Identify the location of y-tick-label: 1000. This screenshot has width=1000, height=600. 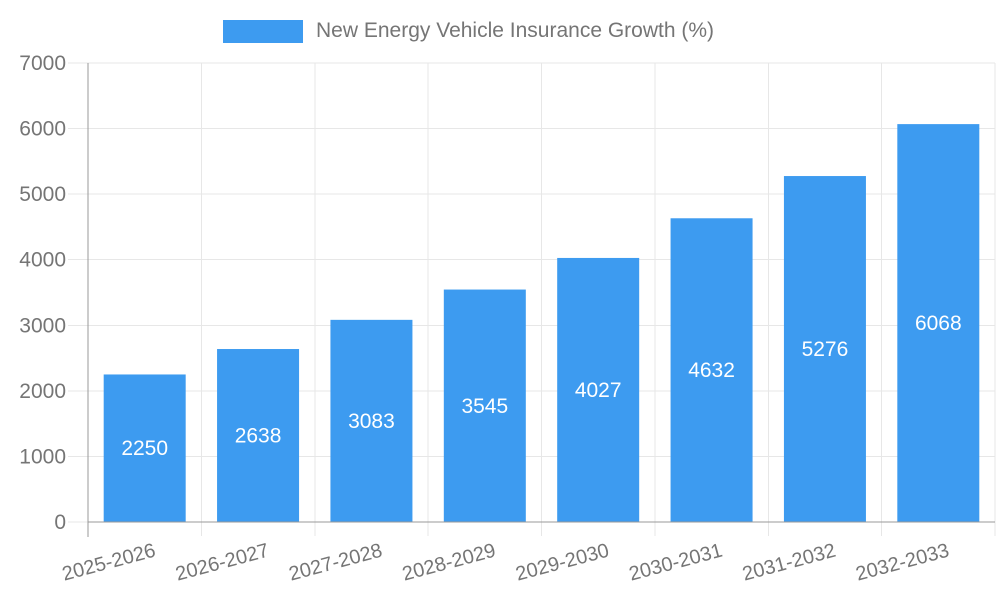
(42, 456).